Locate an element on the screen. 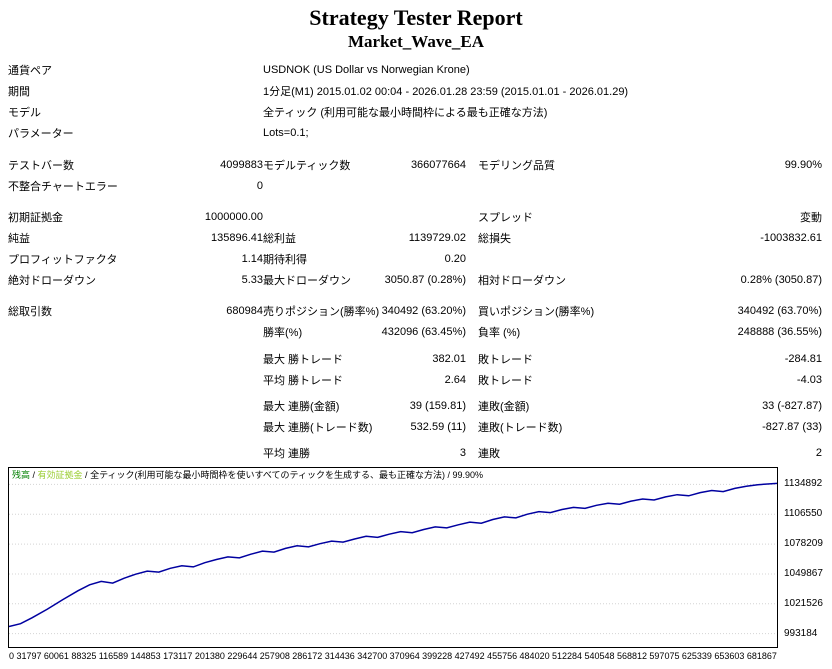  x-axis-label: 681867 is located at coordinates (761, 656).